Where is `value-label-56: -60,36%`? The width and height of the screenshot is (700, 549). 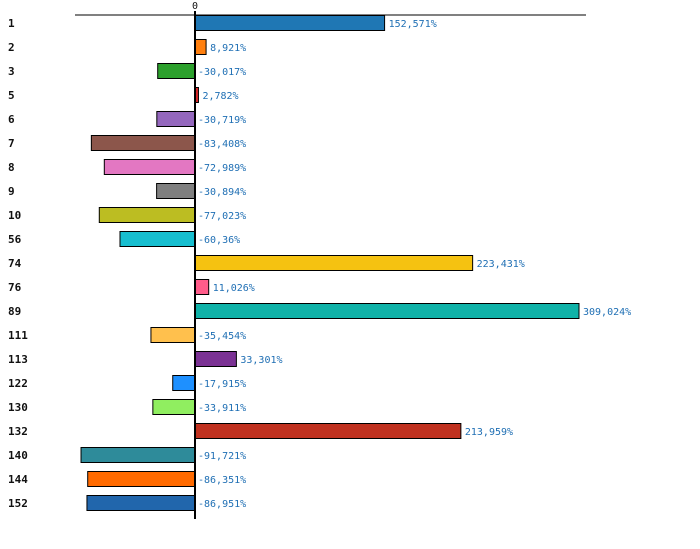
value-label-56: -60,36% is located at coordinates (219, 240).